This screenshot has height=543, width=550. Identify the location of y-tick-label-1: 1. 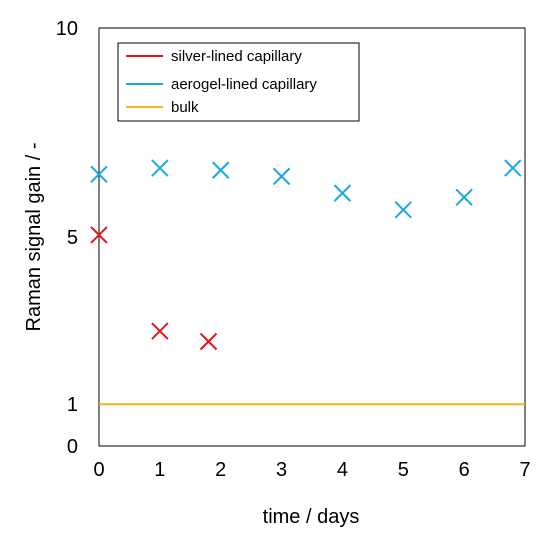
(72, 405).